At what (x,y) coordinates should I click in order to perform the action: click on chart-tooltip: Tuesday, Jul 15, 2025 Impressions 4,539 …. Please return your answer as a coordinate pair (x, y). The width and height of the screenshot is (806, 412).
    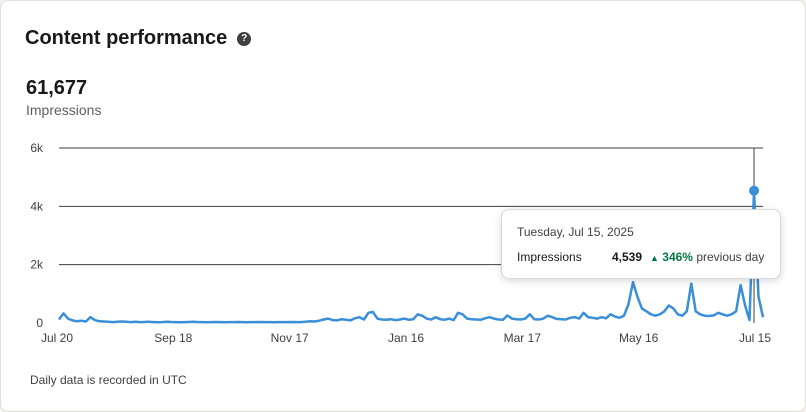
    Looking at the image, I should click on (641, 244).